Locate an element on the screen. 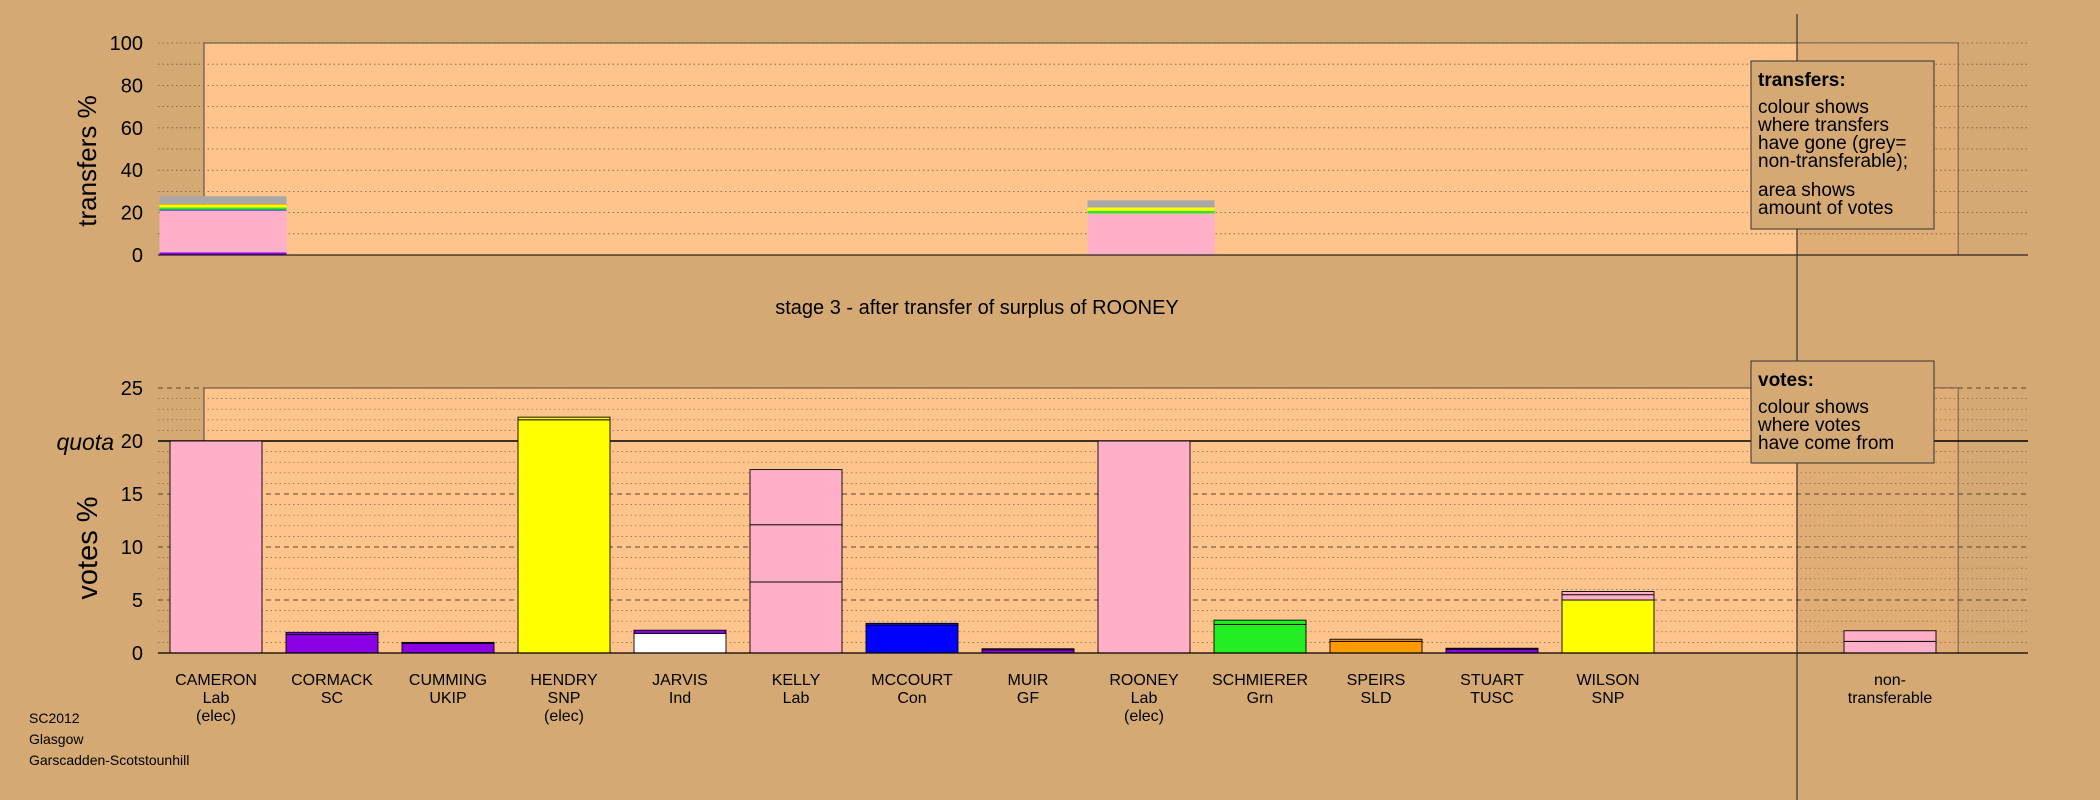  y-tick-label: 15 is located at coordinates (132, 495).